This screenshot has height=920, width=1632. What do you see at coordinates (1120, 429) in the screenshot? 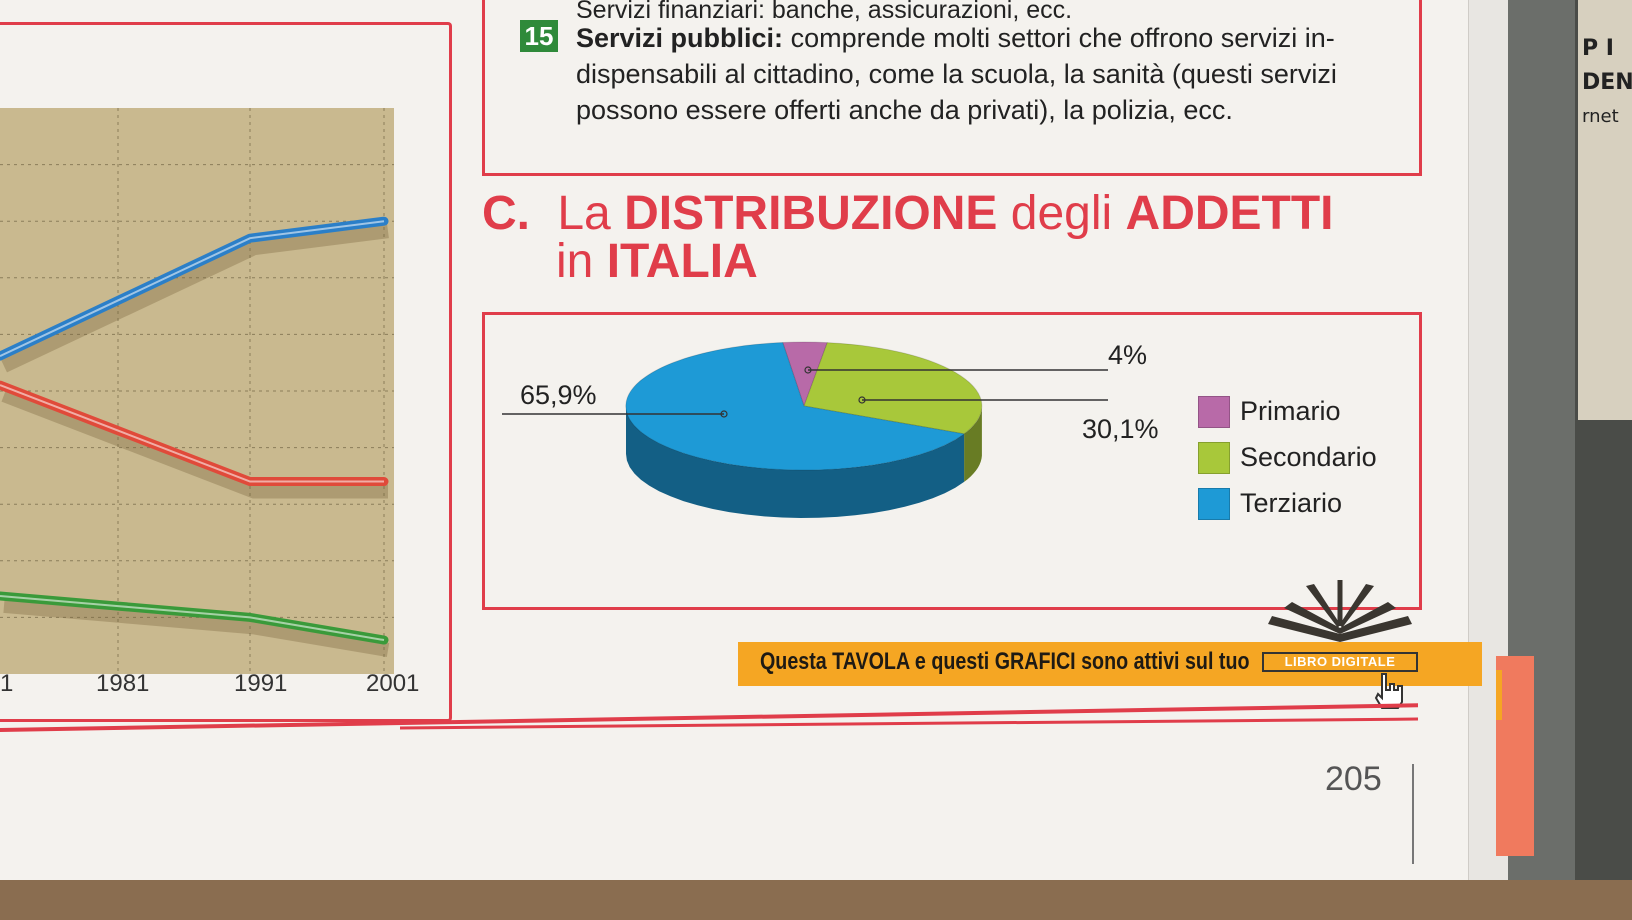
I see `data-label-secondario: 30,1%` at bounding box center [1120, 429].